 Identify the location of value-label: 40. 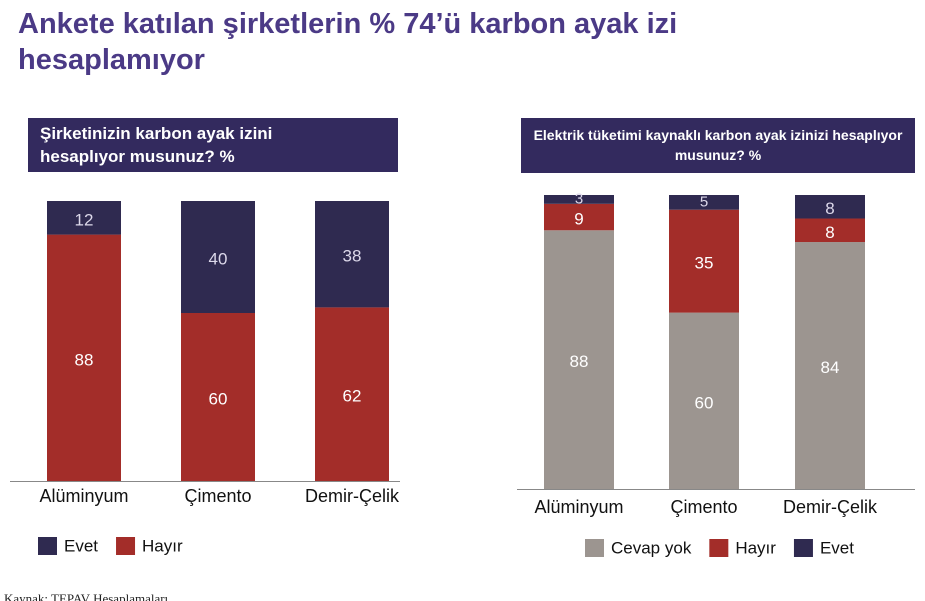
(218, 258).